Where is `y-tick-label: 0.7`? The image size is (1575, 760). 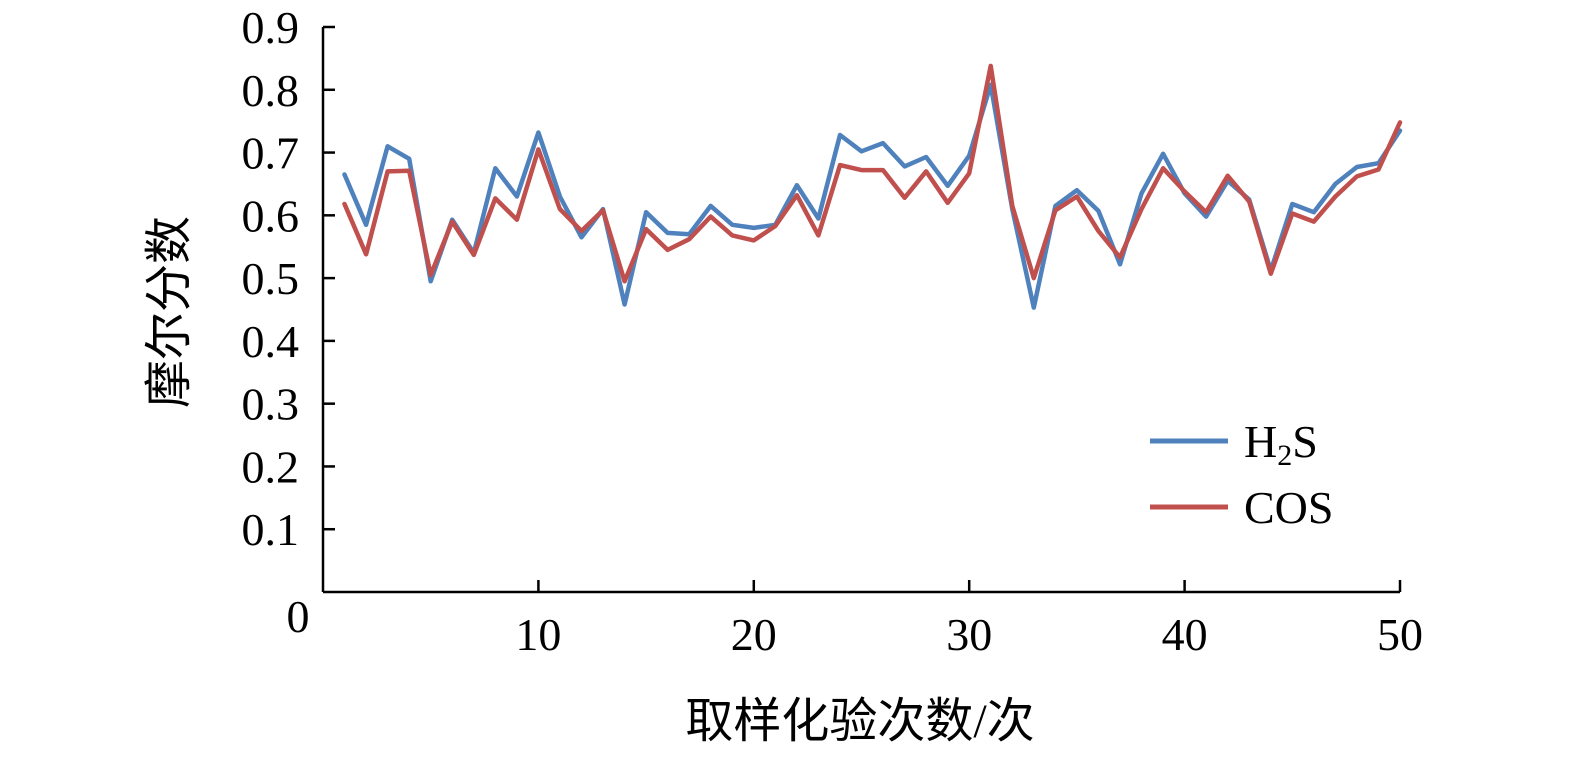
y-tick-label: 0.7 is located at coordinates (271, 153).